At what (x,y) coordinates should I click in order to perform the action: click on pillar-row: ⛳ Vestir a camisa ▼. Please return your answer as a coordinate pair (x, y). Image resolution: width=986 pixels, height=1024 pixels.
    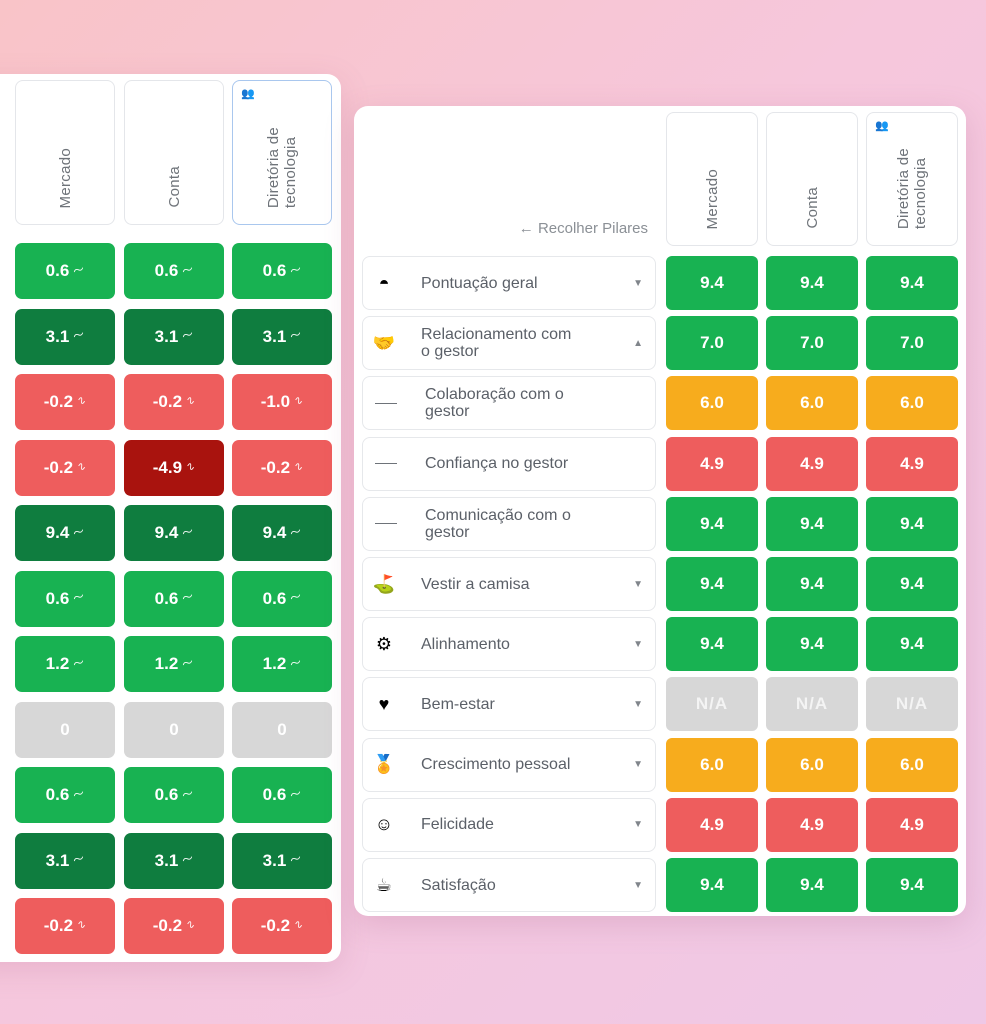
    Looking at the image, I should click on (509, 584).